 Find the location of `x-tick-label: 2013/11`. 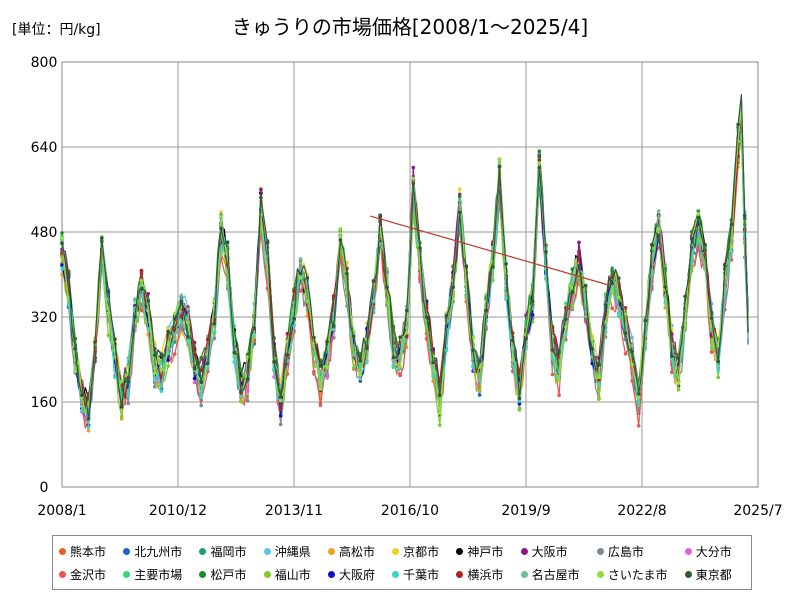

x-tick-label: 2013/11 is located at coordinates (294, 511).